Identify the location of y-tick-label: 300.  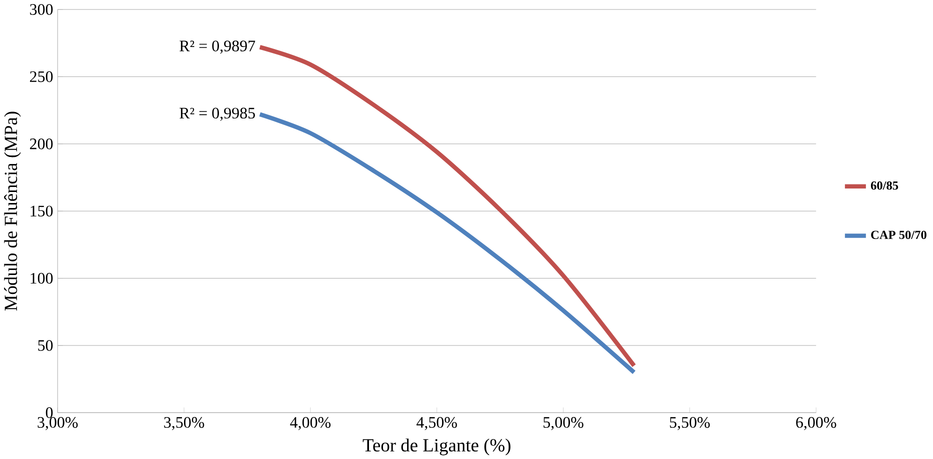
(41, 9).